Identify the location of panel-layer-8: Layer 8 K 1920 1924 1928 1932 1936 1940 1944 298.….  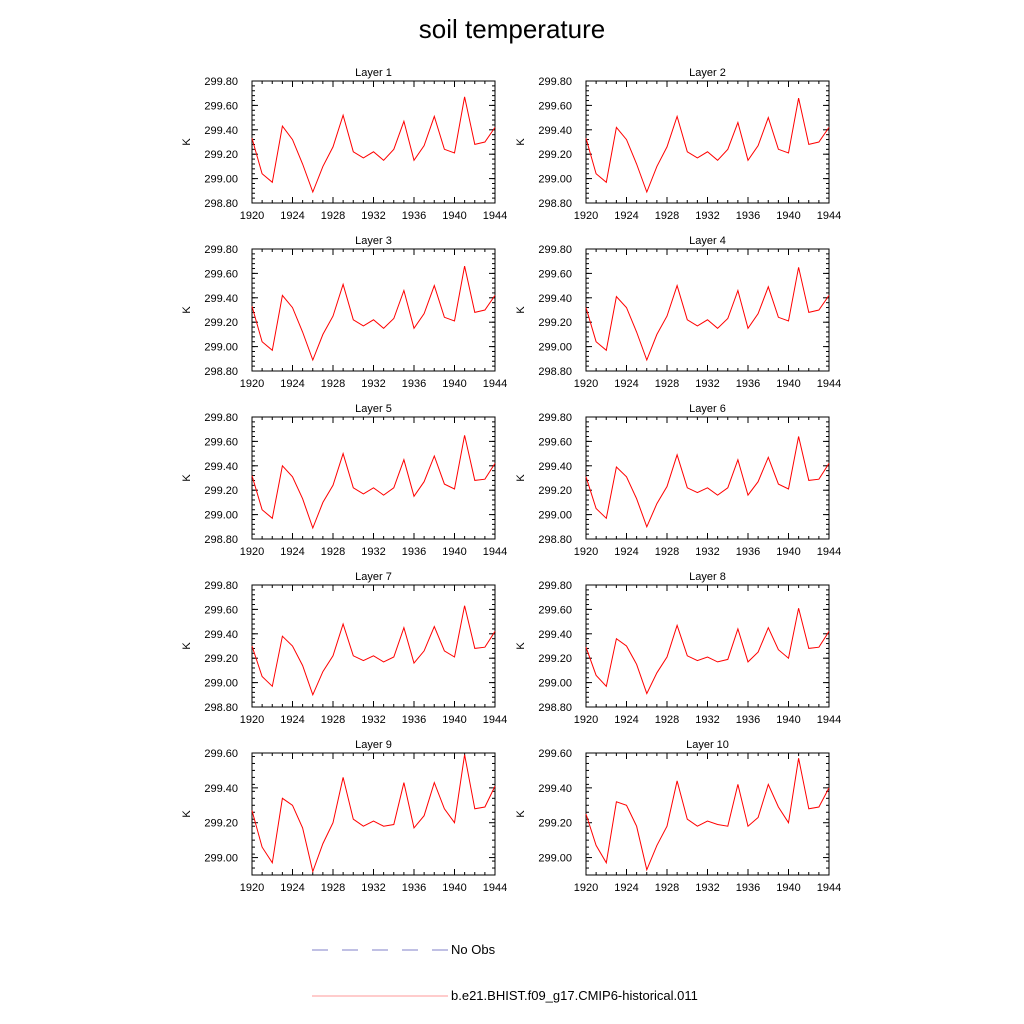
(678, 648).